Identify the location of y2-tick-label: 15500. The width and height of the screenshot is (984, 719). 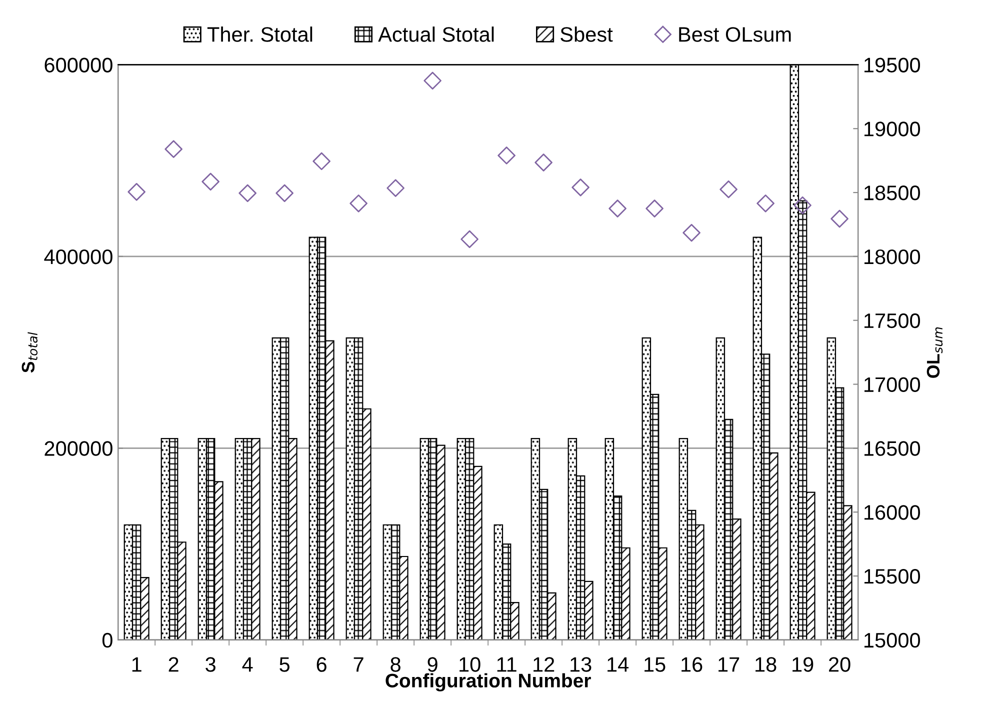
(892, 576).